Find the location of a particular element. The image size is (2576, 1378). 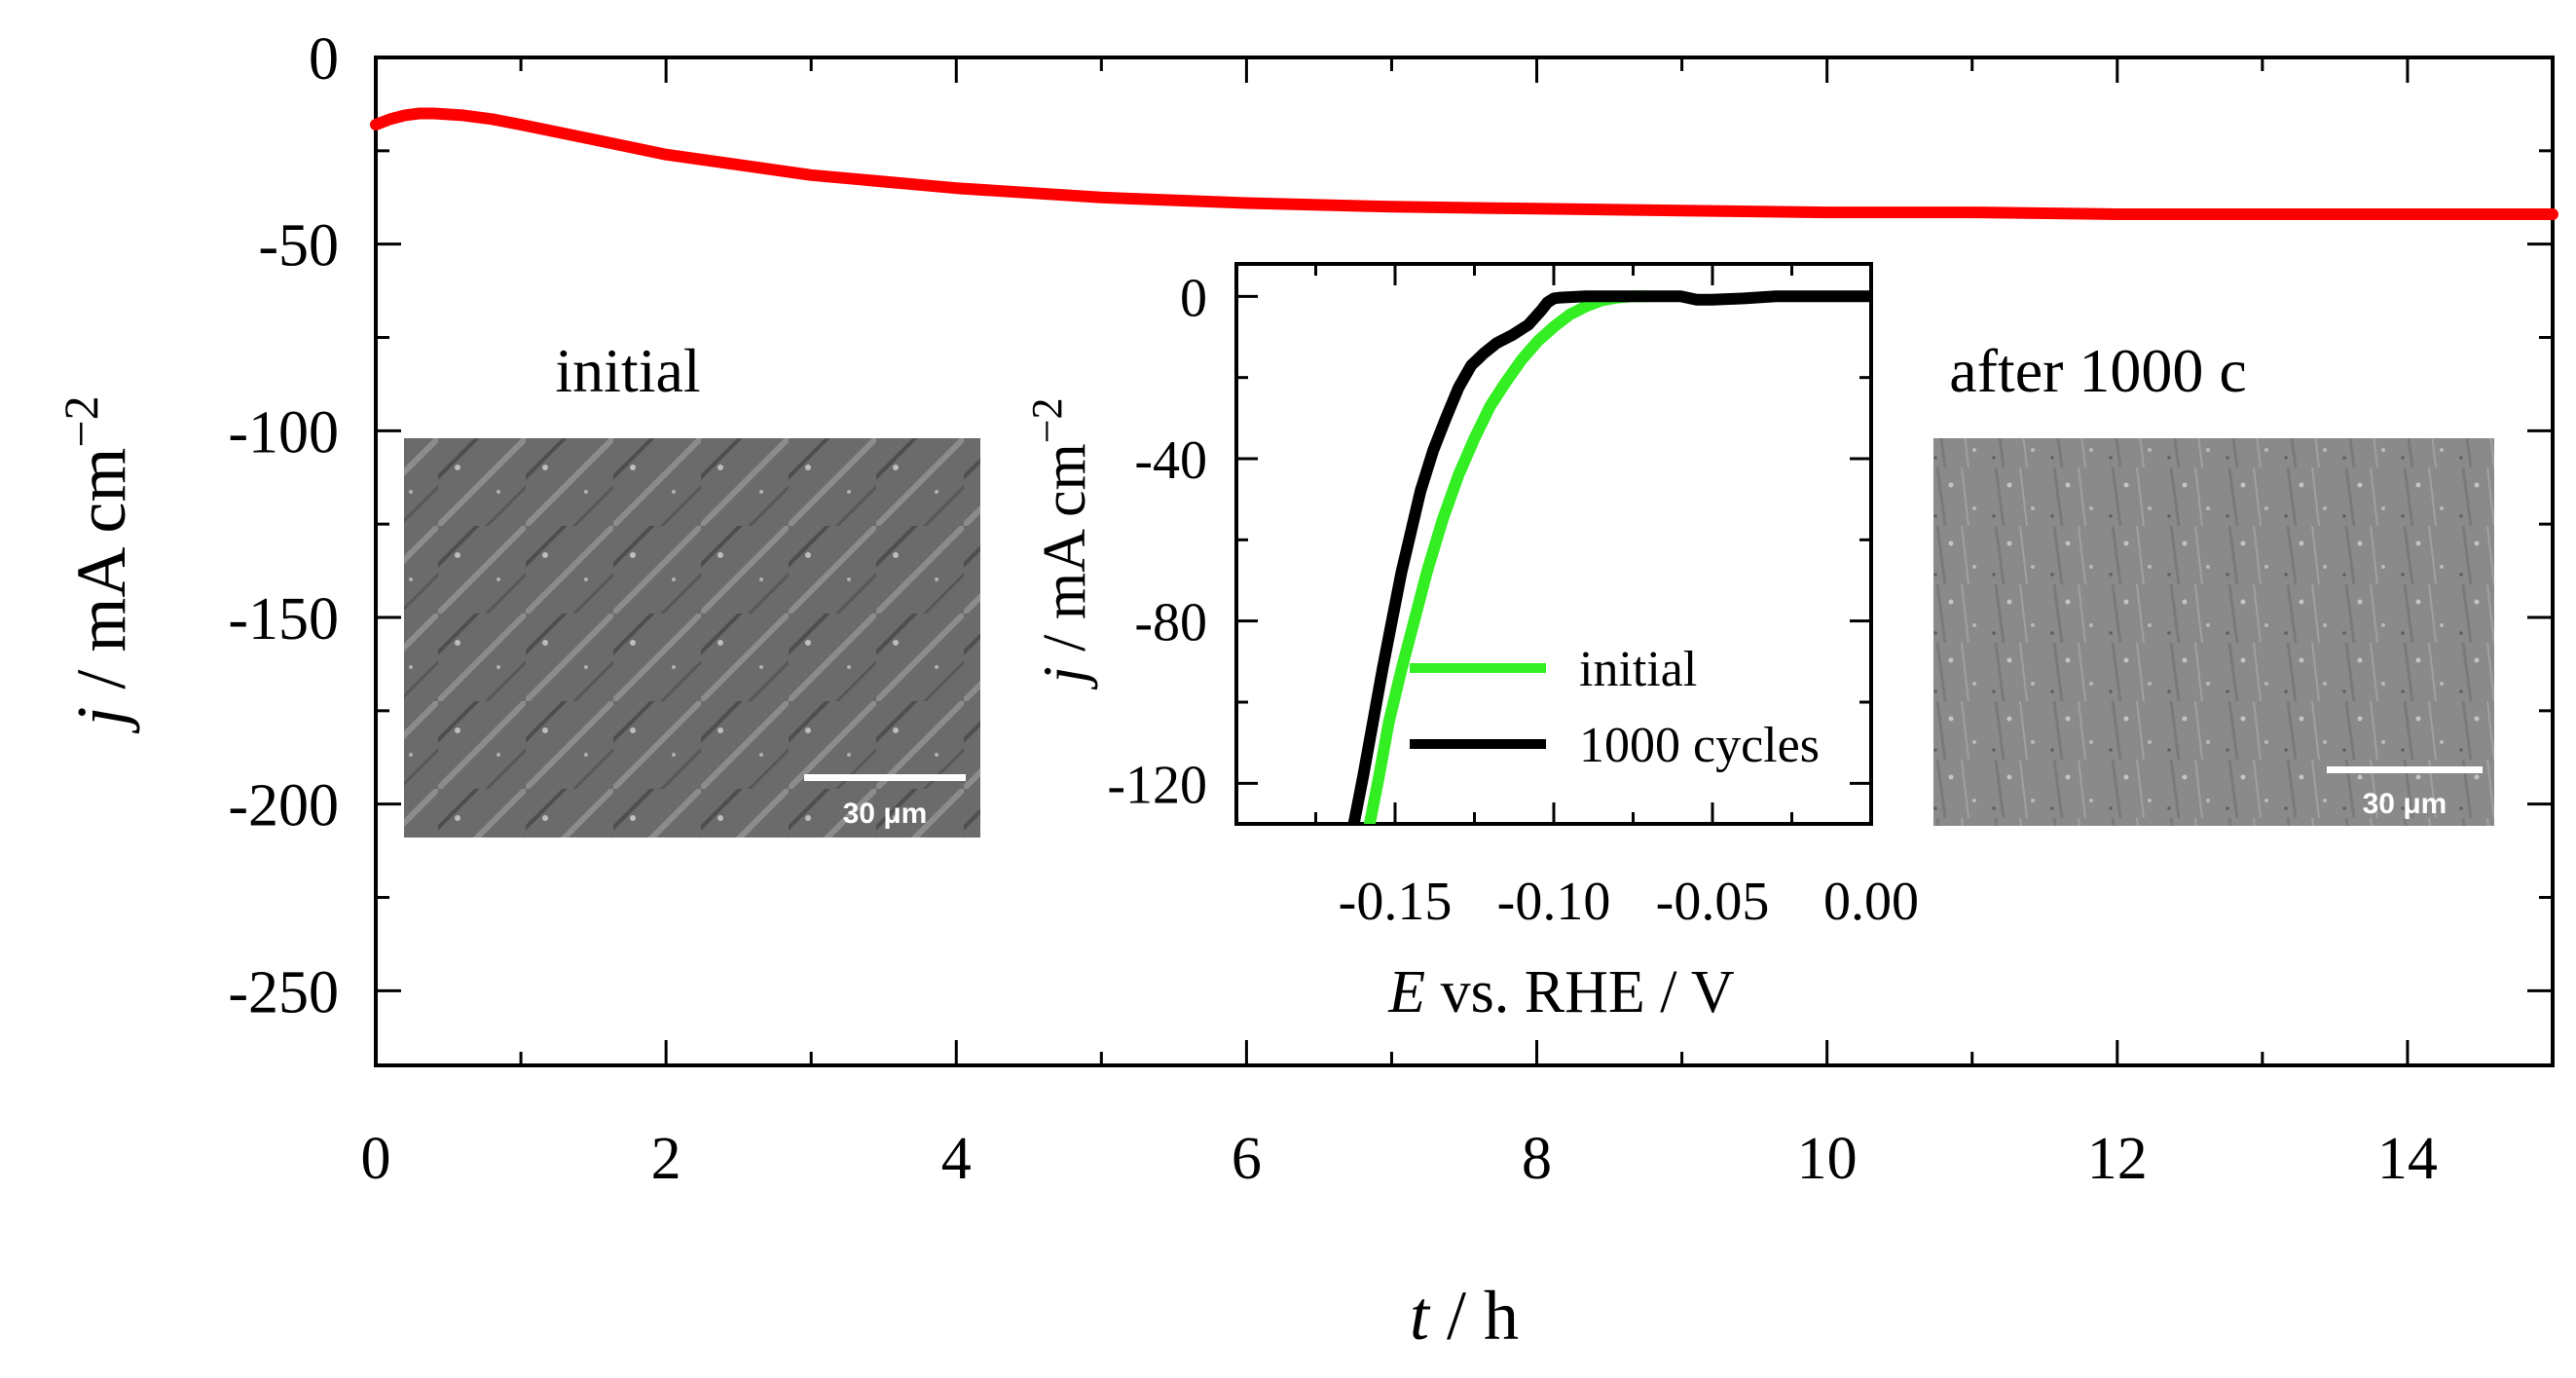

y-tick-label: 0 is located at coordinates (324, 59).